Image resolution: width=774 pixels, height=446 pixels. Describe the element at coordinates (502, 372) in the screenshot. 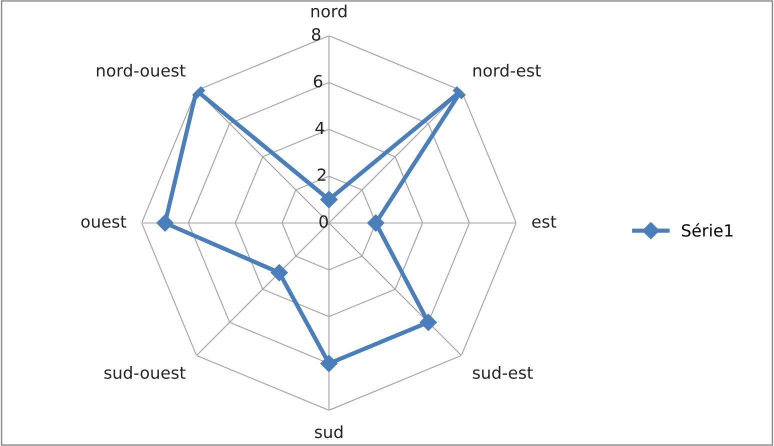

I see `spoke-label: sud-est` at that location.